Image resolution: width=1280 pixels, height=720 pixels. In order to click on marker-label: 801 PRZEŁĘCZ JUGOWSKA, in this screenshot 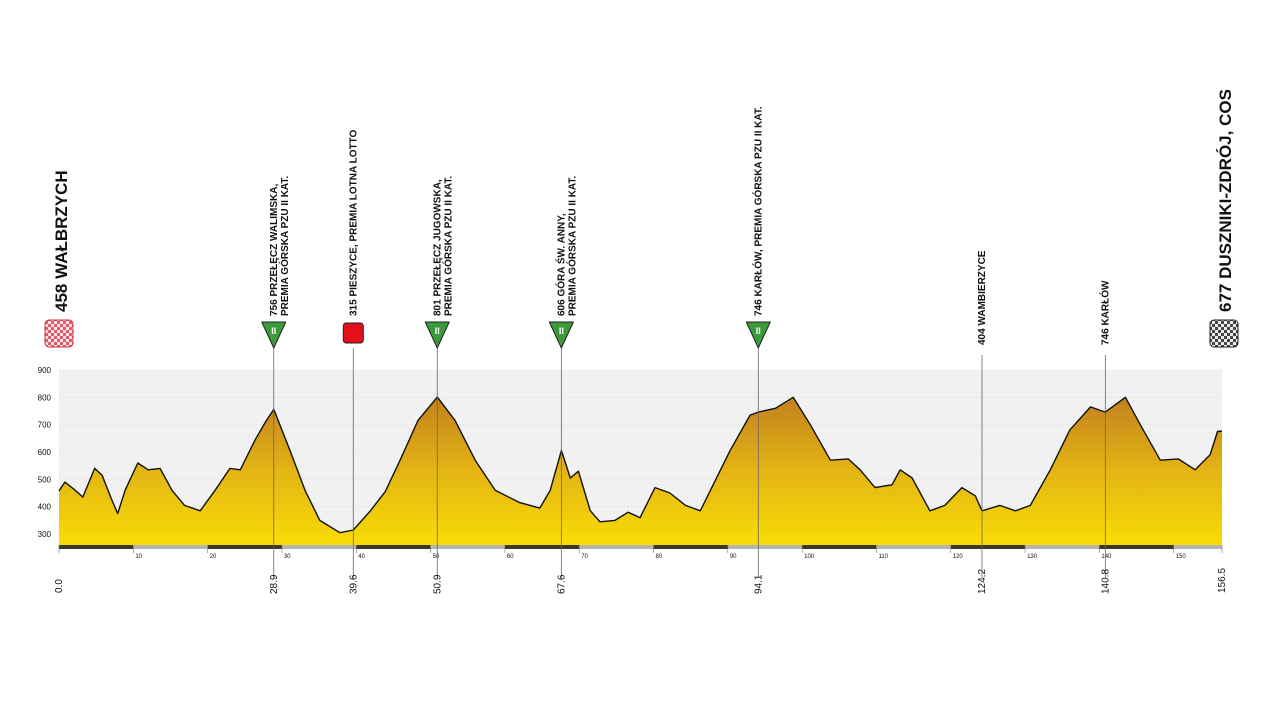, I will do `click(437, 247)`.